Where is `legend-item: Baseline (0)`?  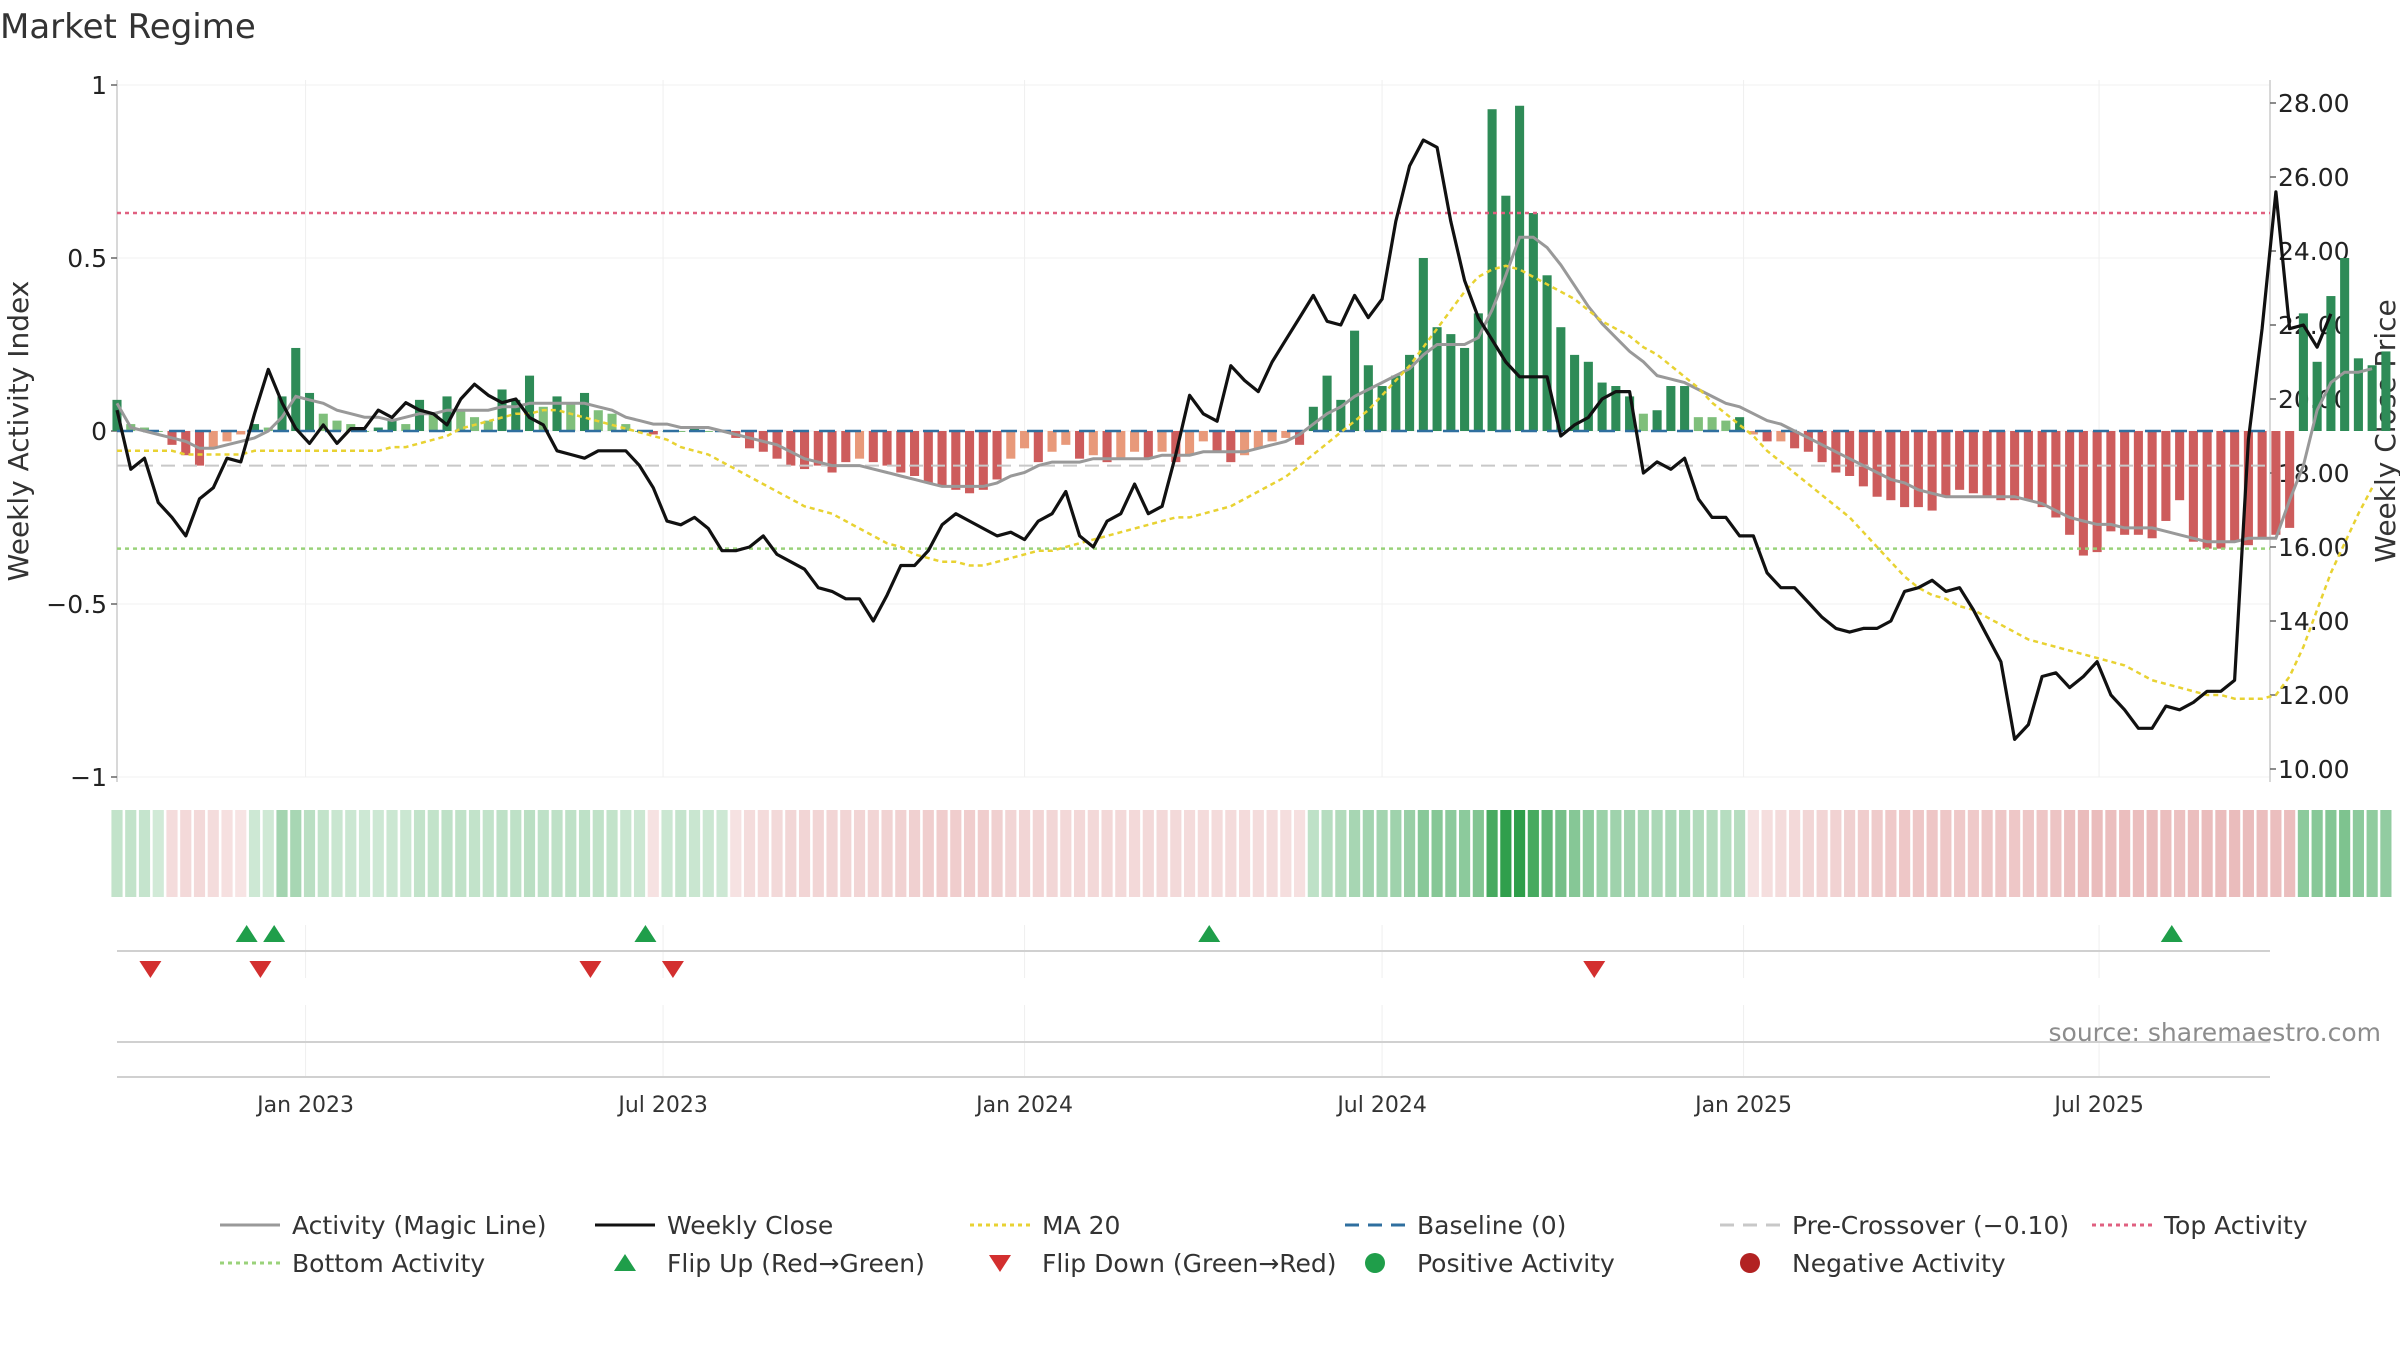 legend-item: Baseline (0) is located at coordinates (1455, 1225).